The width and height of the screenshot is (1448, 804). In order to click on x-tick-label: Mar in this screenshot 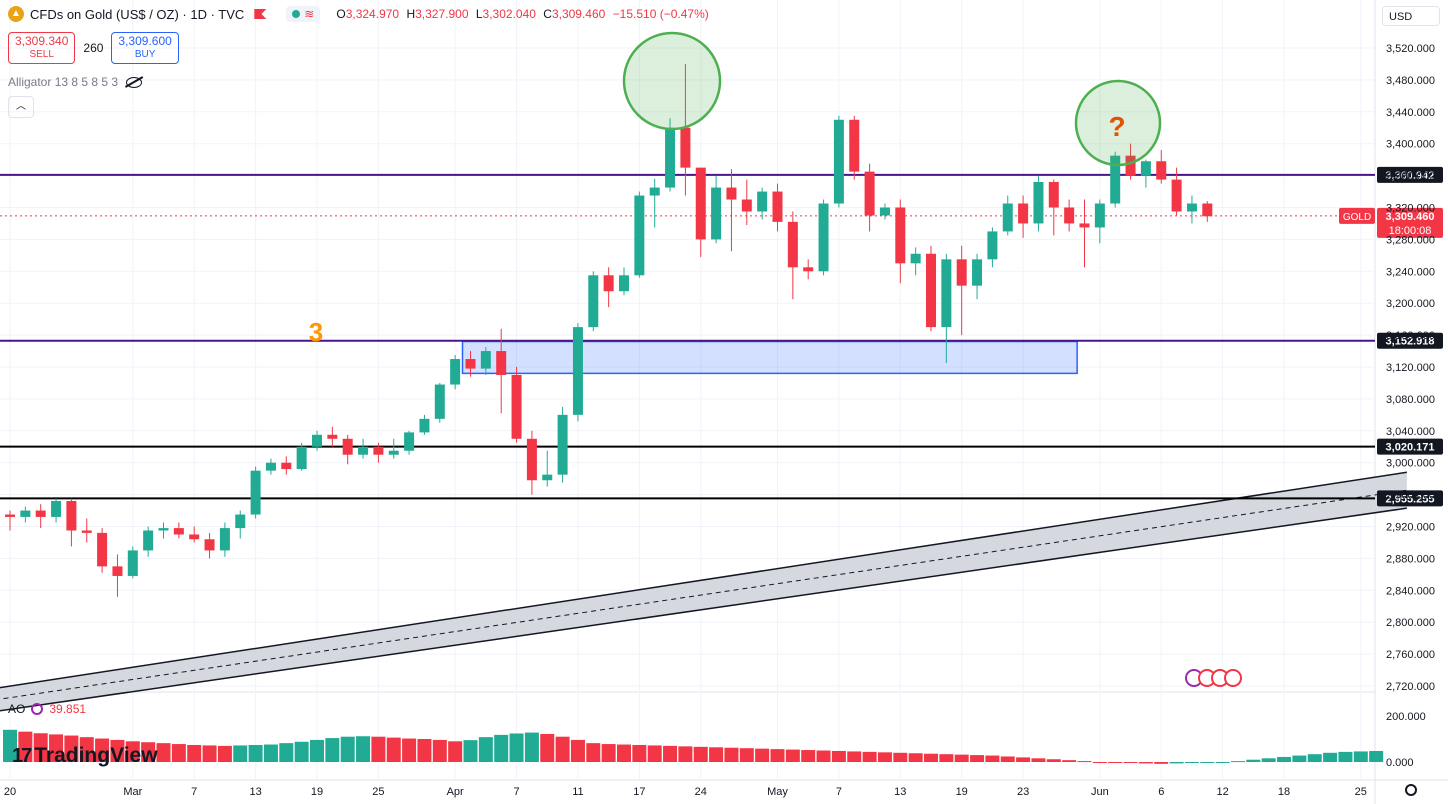, I will do `click(132, 792)`.